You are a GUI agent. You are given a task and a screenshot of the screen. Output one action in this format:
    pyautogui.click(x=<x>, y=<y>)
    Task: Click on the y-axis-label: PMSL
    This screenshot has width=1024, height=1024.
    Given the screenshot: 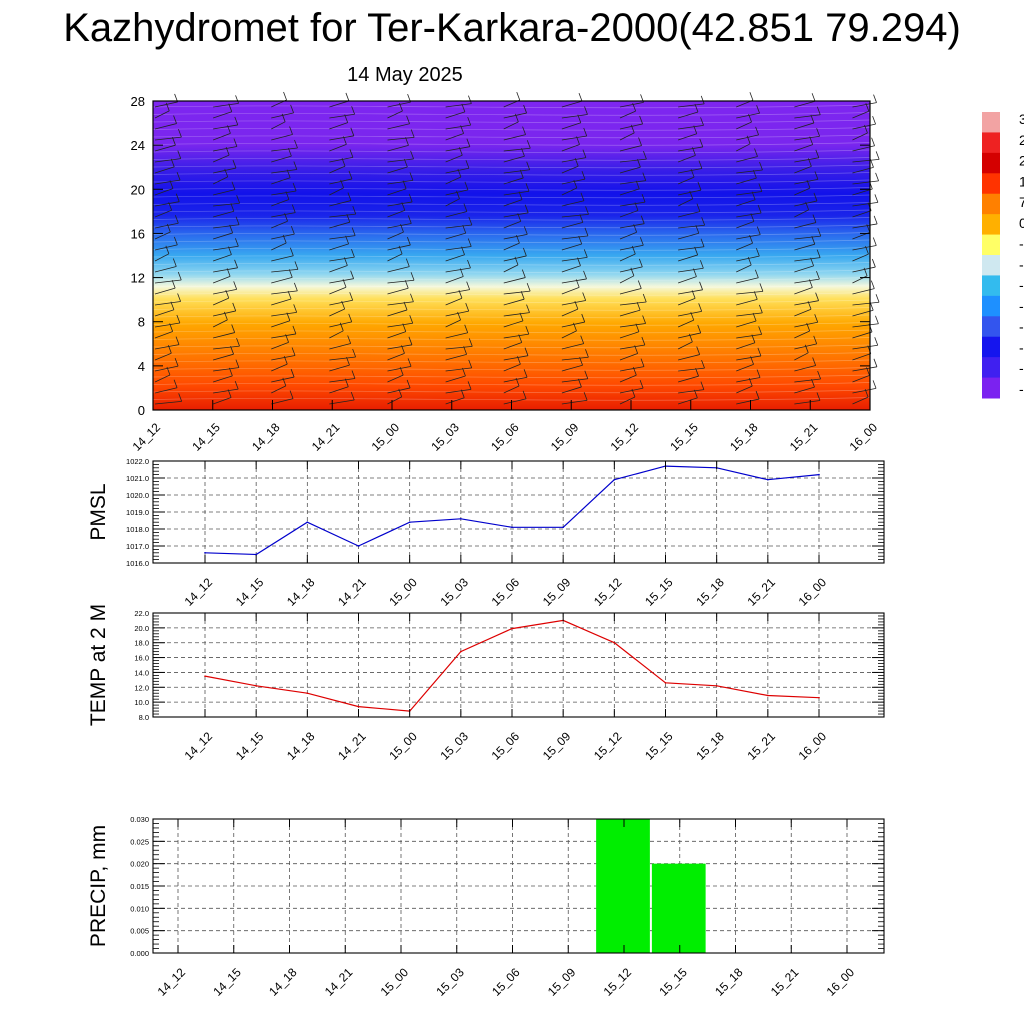 What is the action you would take?
    pyautogui.click(x=98, y=511)
    